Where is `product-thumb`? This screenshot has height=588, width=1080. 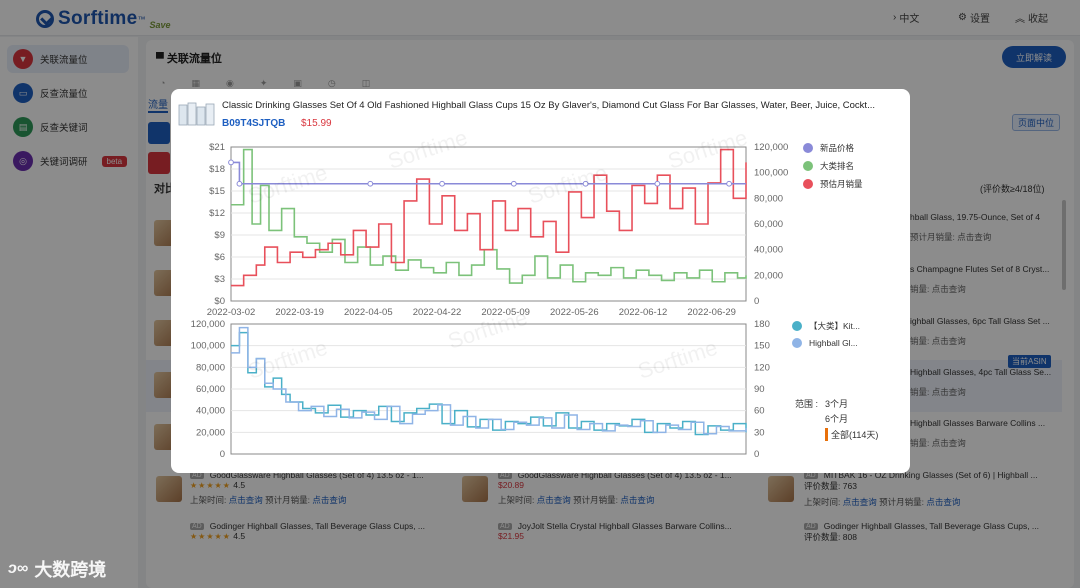 product-thumb is located at coordinates (781, 489).